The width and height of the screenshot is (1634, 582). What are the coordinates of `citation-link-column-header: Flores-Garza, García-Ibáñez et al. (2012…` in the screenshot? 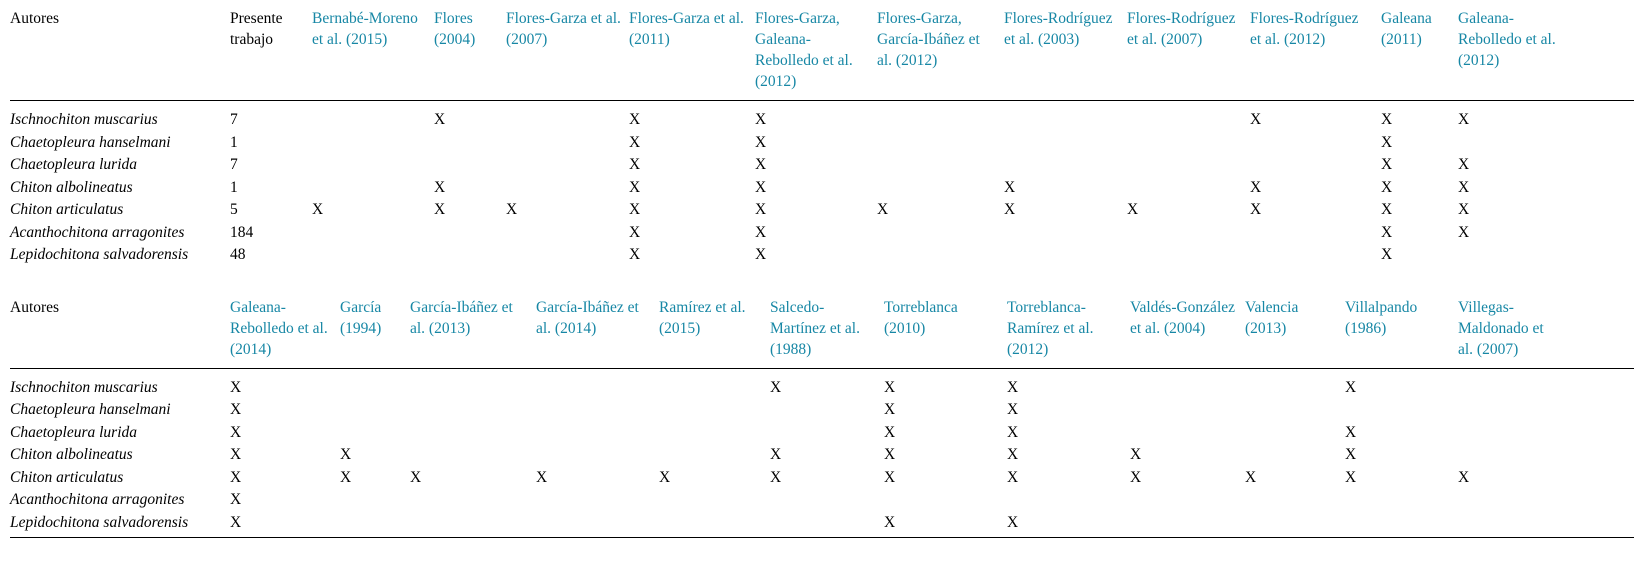 It's located at (940, 54).